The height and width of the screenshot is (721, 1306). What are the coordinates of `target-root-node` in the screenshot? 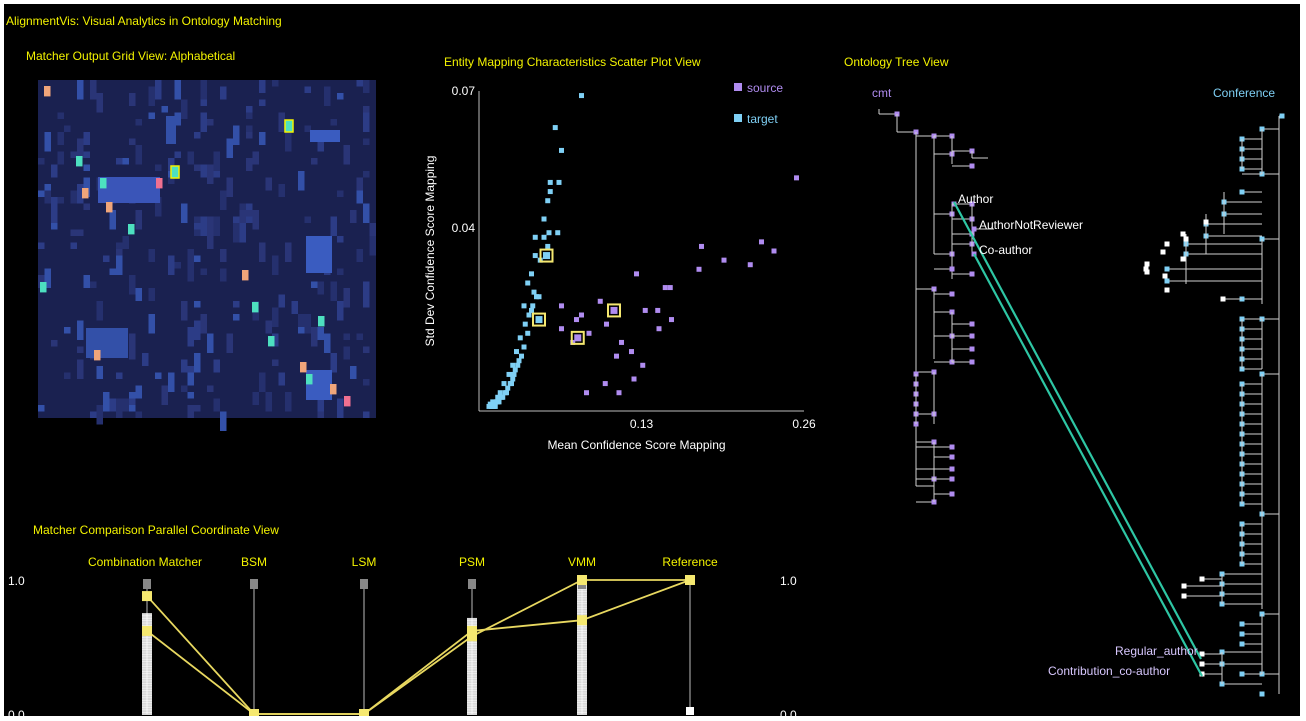 It's located at (1282, 116).